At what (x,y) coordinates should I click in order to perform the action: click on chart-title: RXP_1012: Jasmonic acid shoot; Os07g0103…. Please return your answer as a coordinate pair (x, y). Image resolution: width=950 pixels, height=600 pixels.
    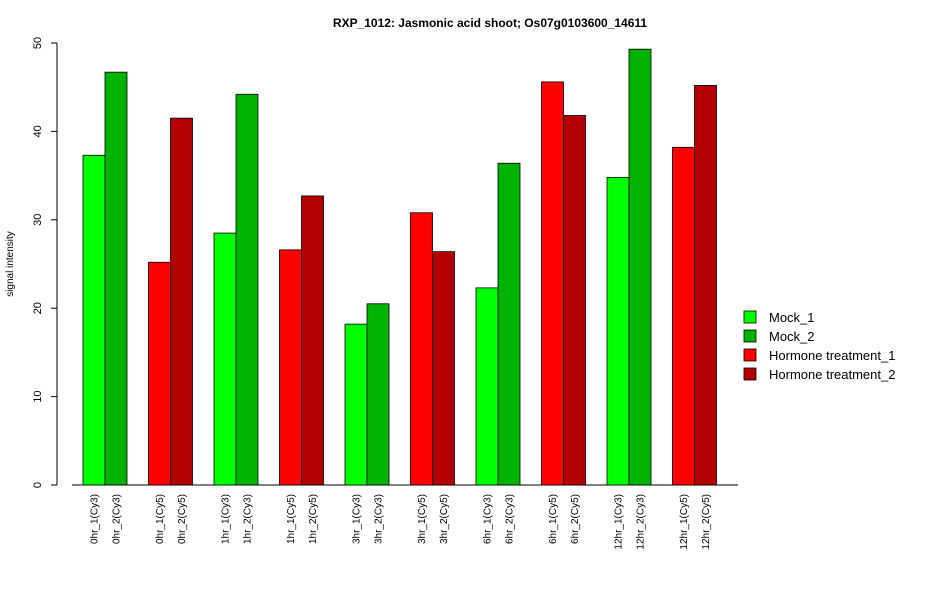
    Looking at the image, I should click on (490, 23).